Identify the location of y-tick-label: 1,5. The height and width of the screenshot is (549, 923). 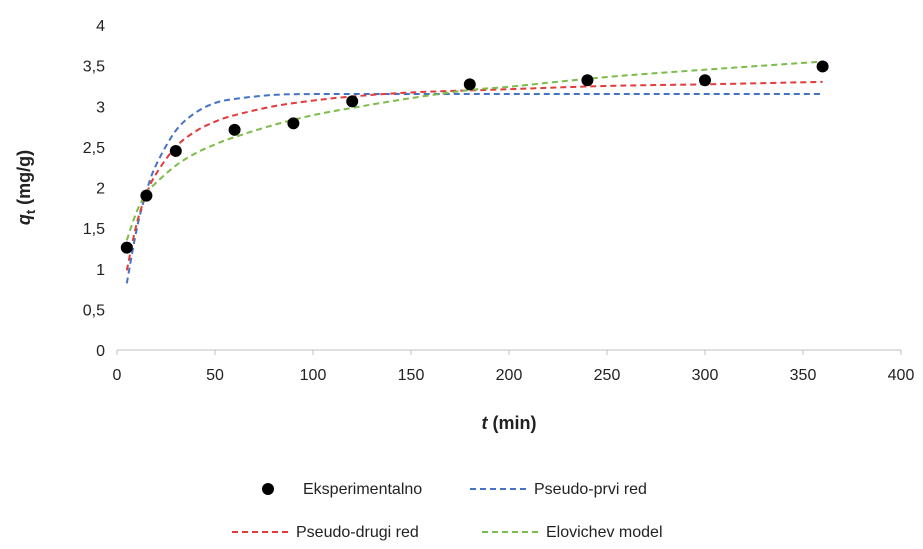
(94, 229).